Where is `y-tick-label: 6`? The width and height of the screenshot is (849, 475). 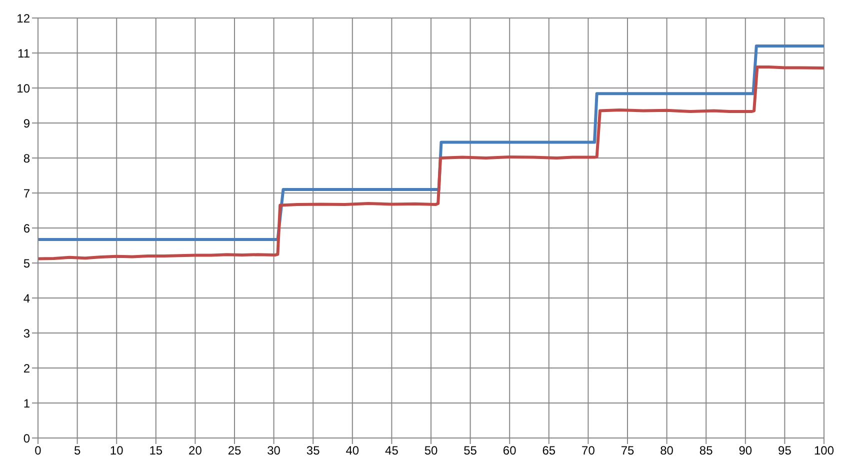
y-tick-label: 6 is located at coordinates (26, 228).